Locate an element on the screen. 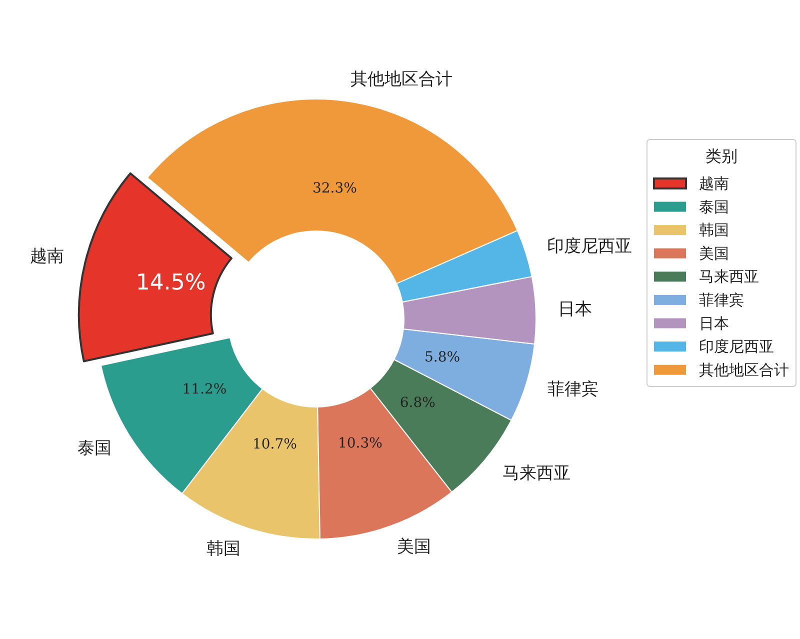 This screenshot has width=800, height=639. legend-label: 马来西亚 is located at coordinates (729, 277).